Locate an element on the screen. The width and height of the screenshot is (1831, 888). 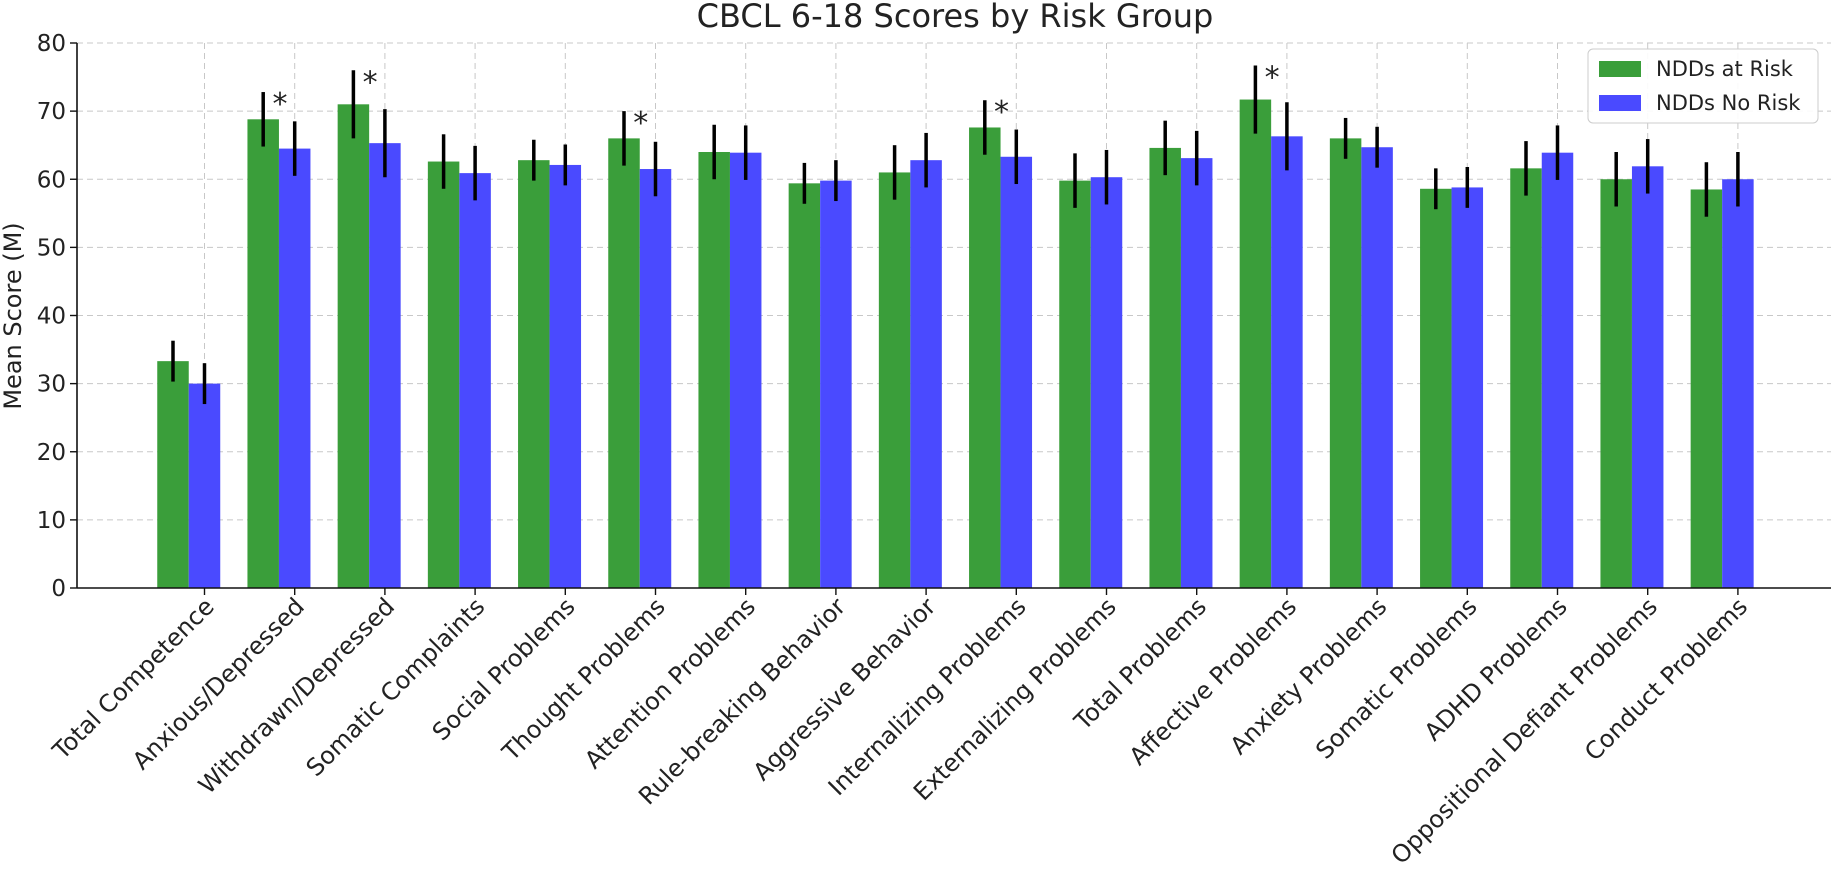
x-tick-label: Somatic Complaints is located at coordinates (396, 687).